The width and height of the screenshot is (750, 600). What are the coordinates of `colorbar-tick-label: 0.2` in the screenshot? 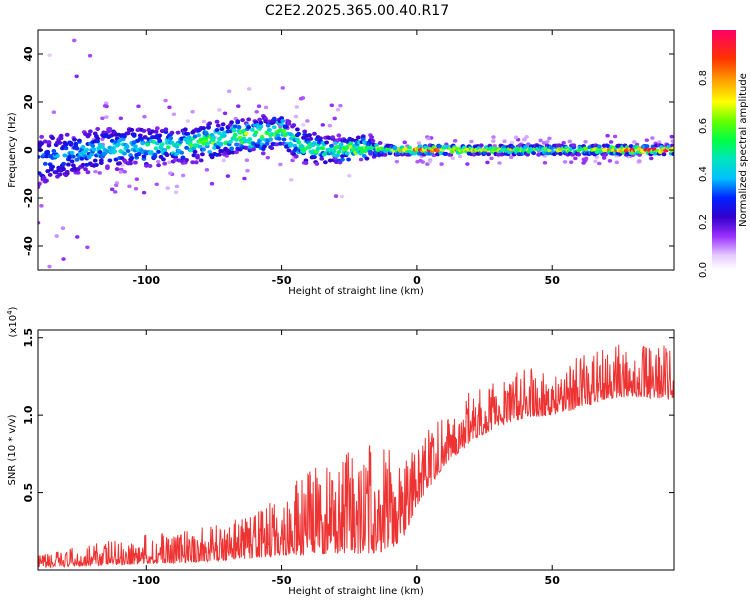 It's located at (703, 222).